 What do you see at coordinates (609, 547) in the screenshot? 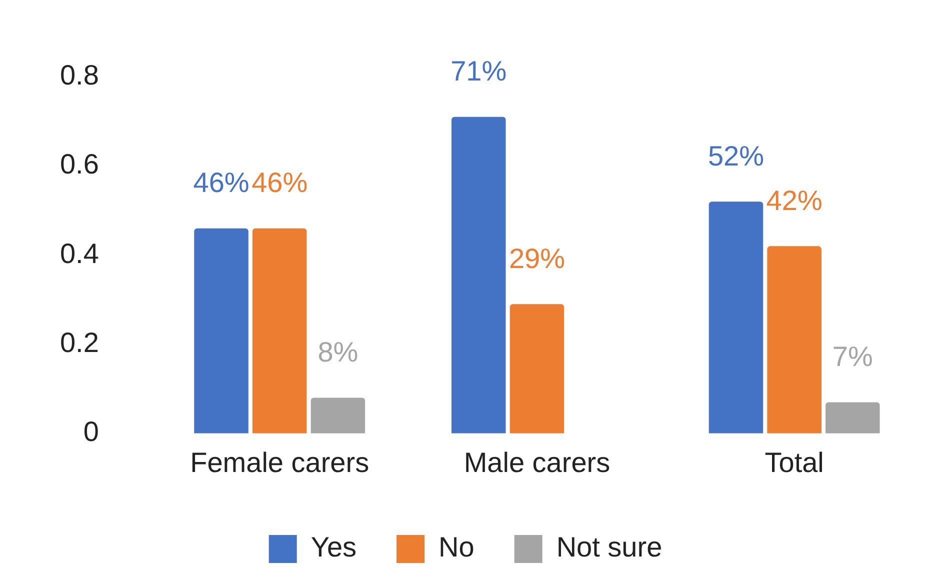
I see `legend-label: Not sure` at bounding box center [609, 547].